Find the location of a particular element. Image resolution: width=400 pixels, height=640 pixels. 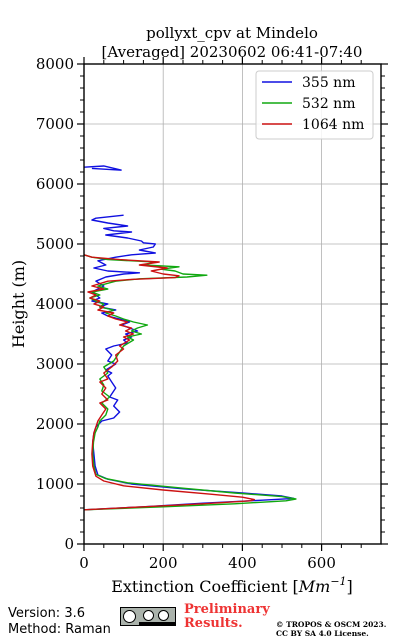

y-tick-label: 6000 is located at coordinates (55, 184).